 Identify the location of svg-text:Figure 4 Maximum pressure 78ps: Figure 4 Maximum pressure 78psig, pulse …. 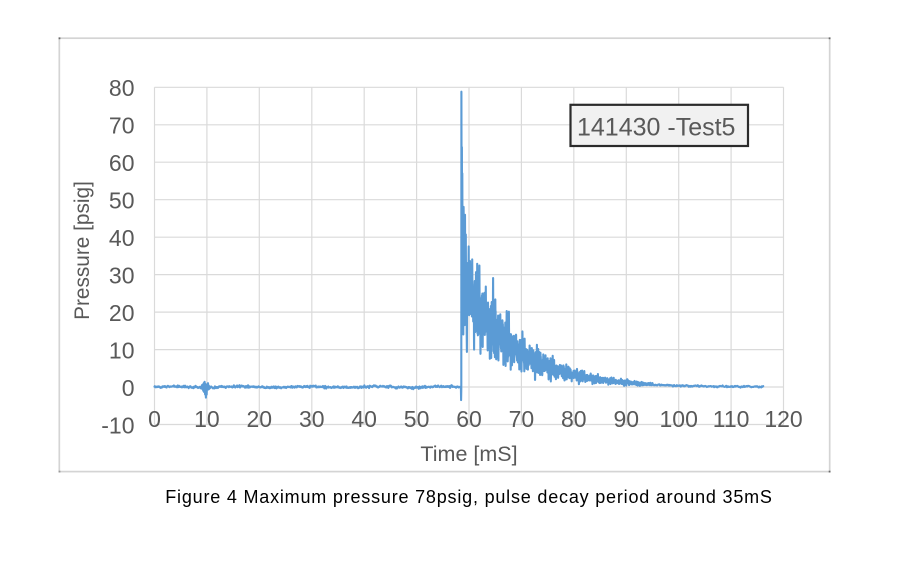
(469, 497).